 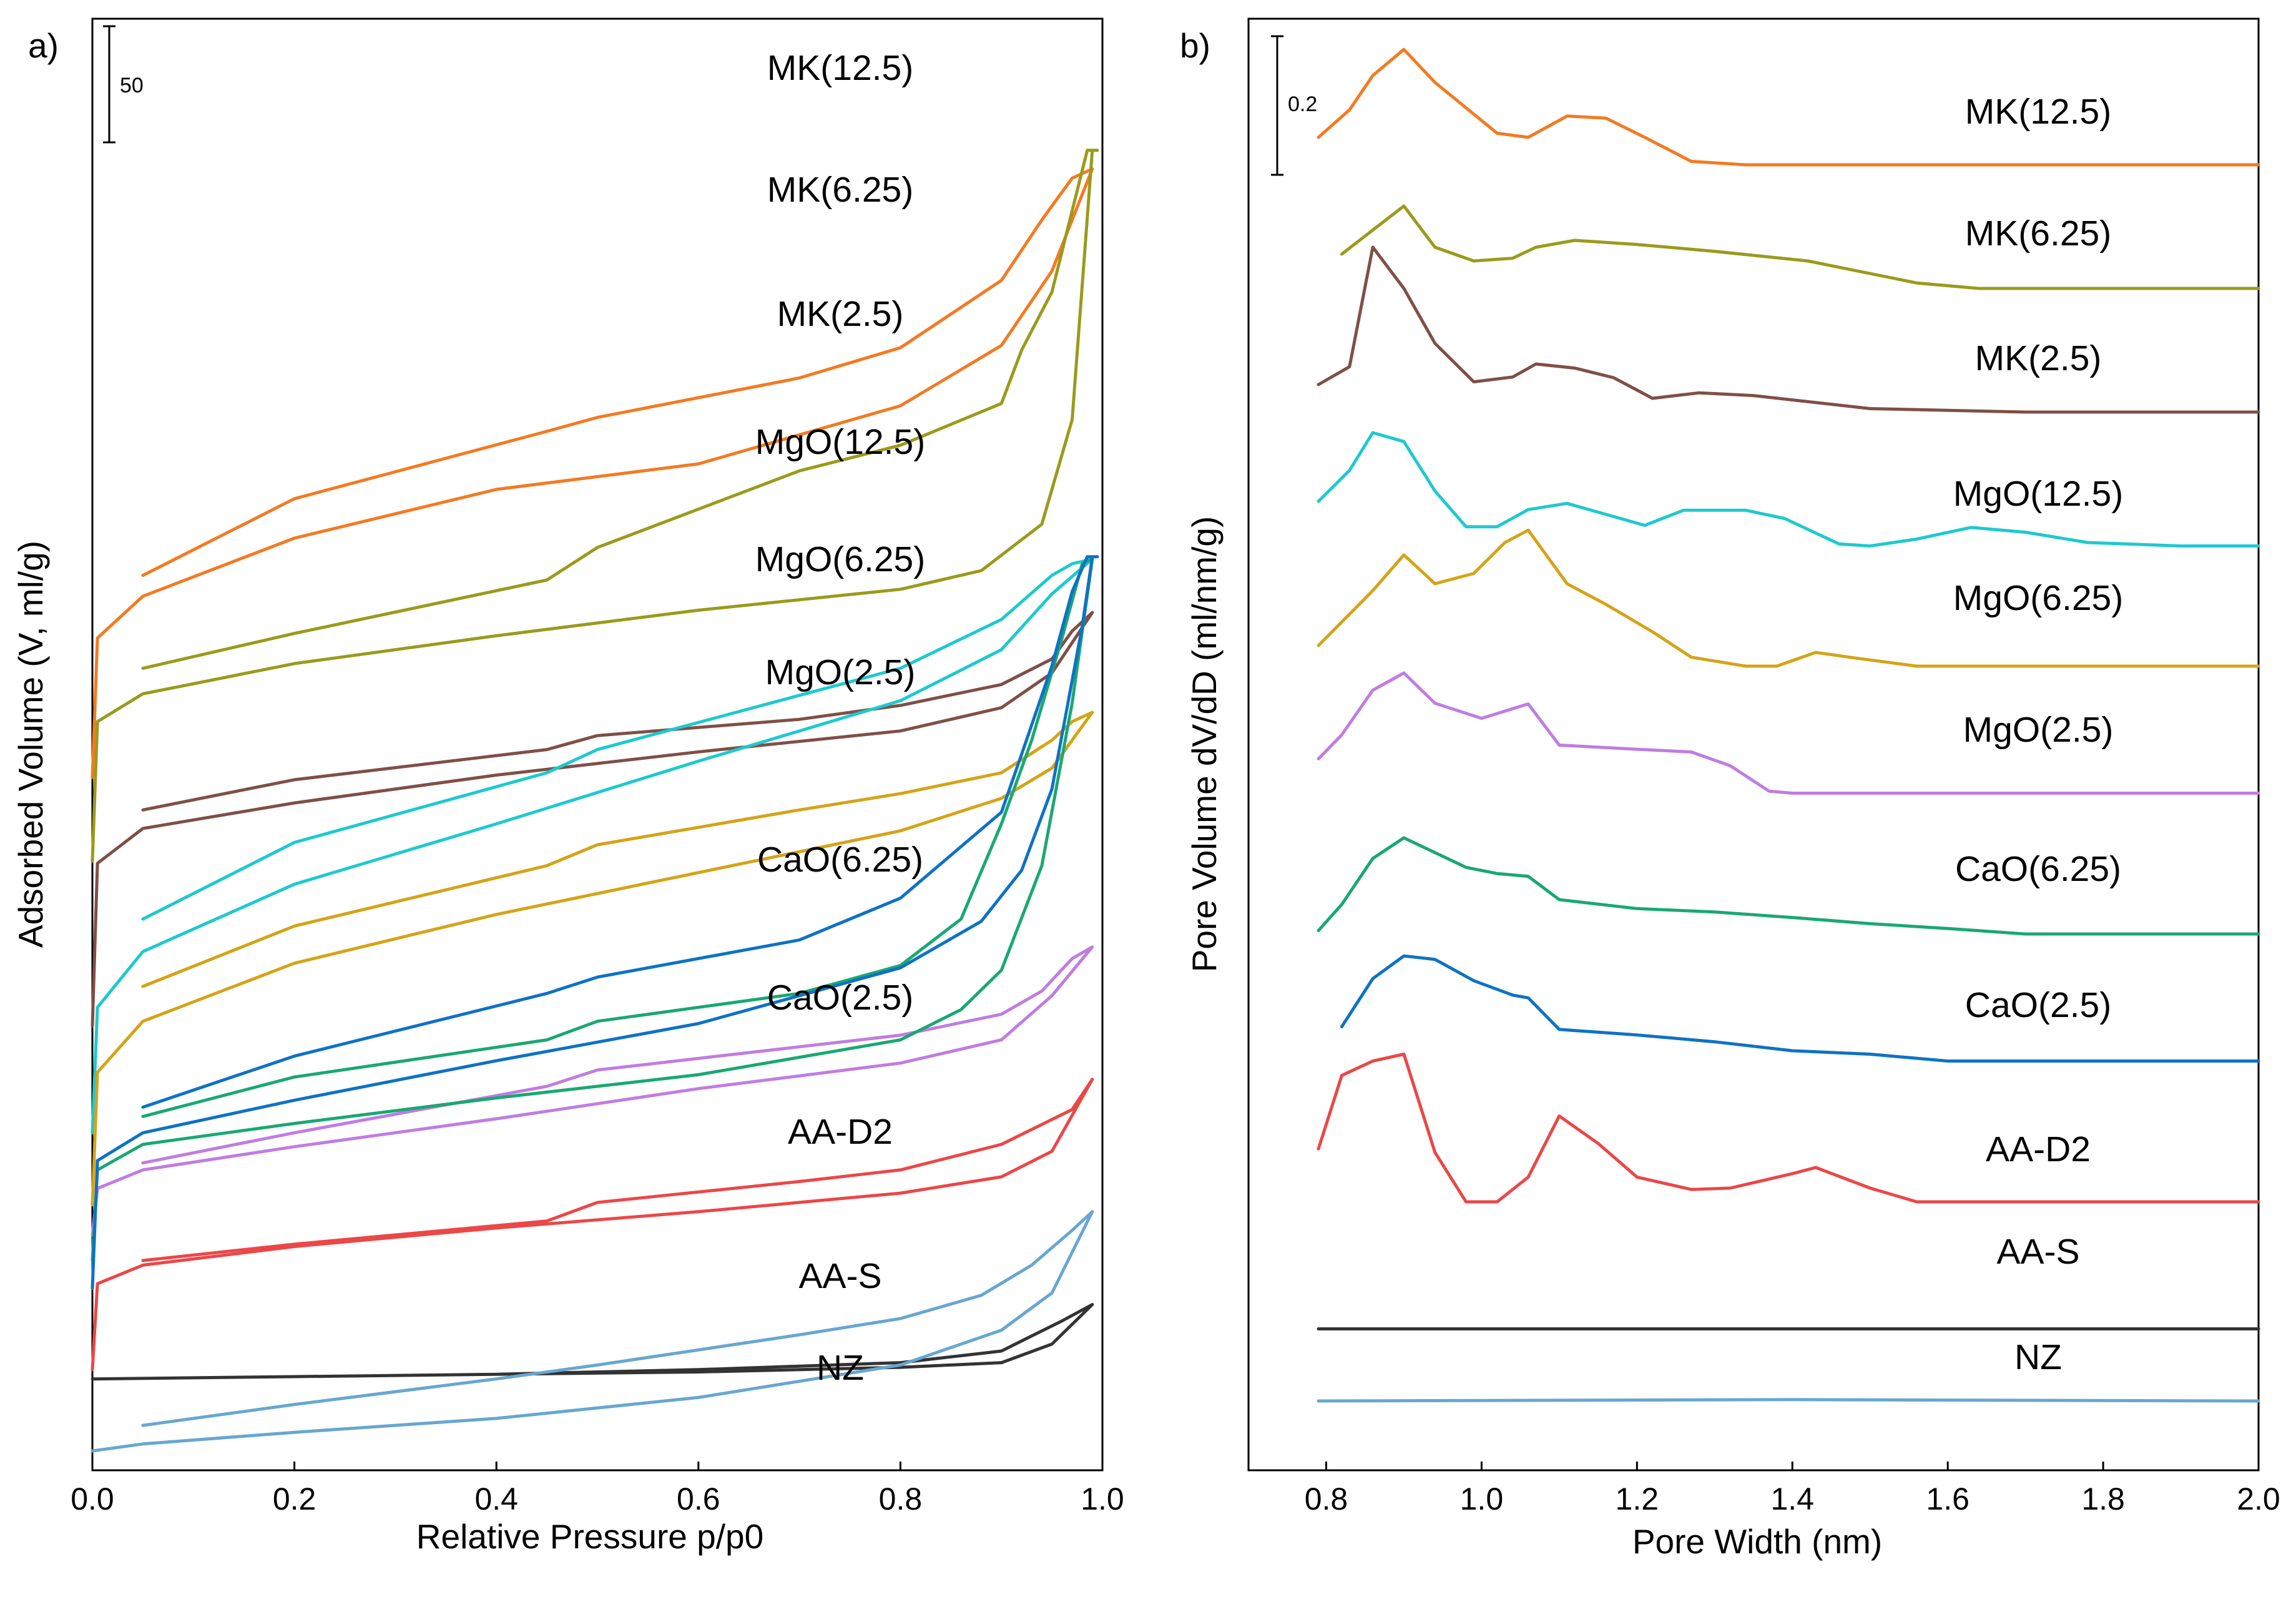 I want to click on isotherm-aa-d2, so click(x=592, y=1225).